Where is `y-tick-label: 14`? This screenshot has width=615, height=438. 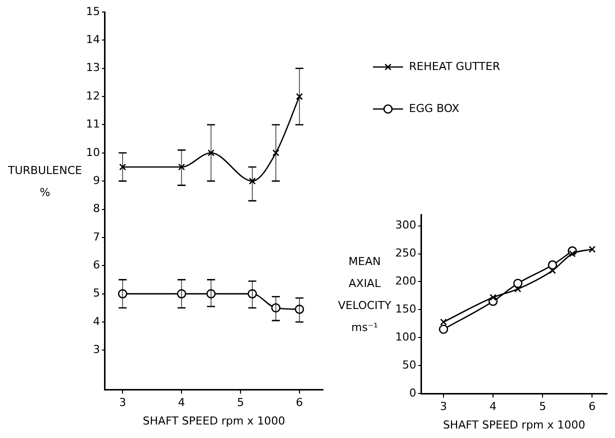
y-tick-label: 14 is located at coordinates (93, 39).